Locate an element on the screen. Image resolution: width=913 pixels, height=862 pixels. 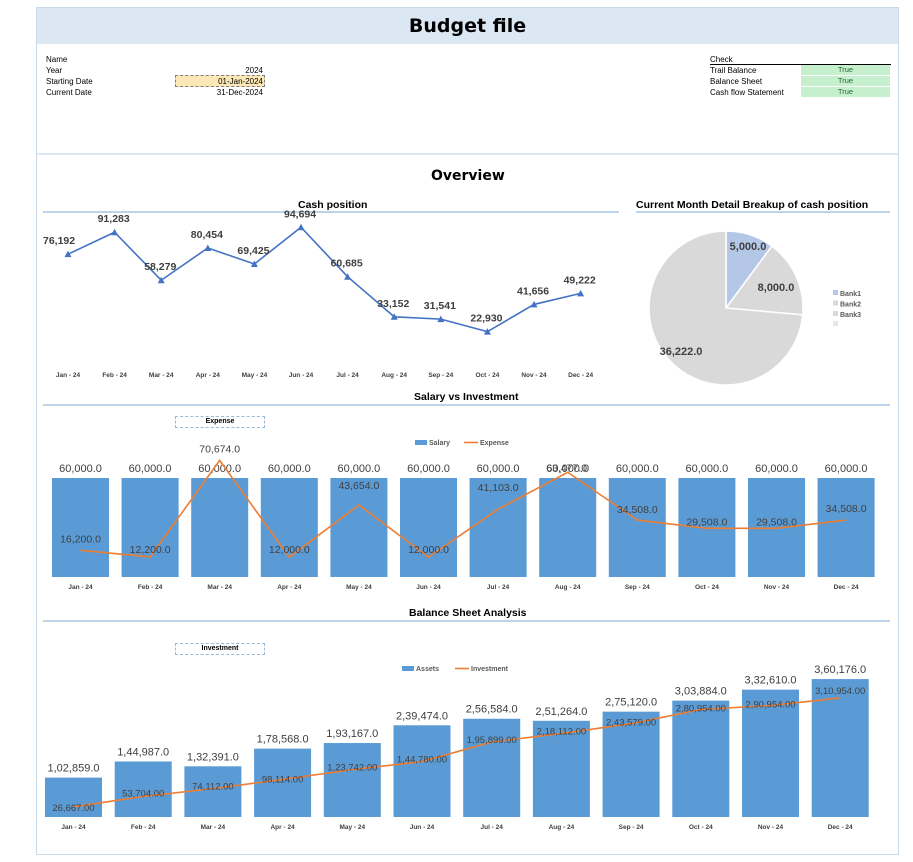
cash-position-data-label: 22,930 is located at coordinates (486, 319).